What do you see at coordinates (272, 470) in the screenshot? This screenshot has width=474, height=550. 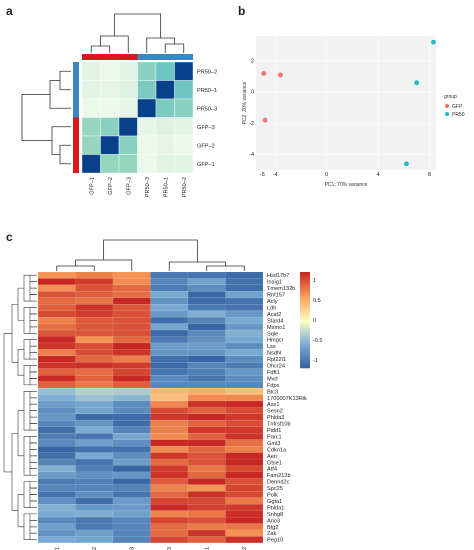 I see `gene-label: Atf4` at bounding box center [272, 470].